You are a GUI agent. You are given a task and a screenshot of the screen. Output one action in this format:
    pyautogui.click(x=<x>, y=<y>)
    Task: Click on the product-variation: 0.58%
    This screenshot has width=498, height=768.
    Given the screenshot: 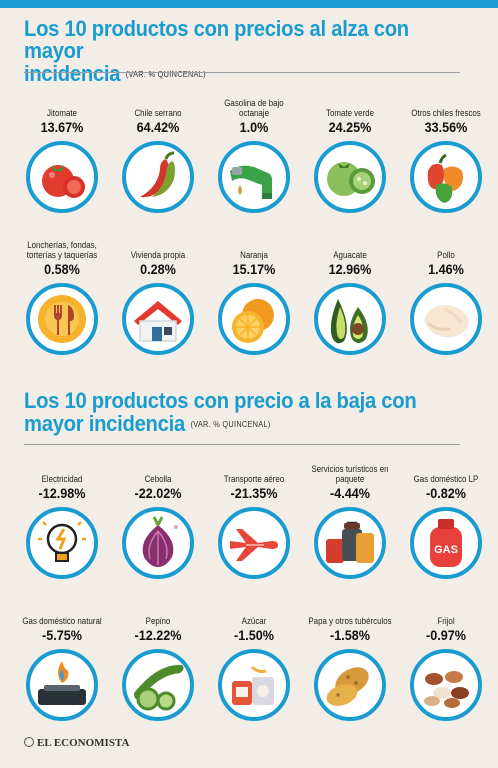 What is the action you would take?
    pyautogui.click(x=62, y=269)
    